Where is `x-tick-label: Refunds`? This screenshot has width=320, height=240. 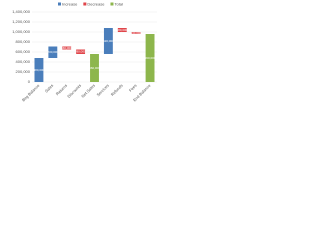
x-tick-label: Refunds is located at coordinates (117, 90).